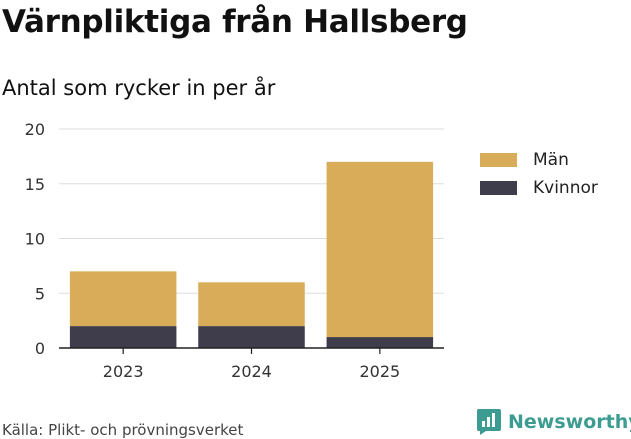 This screenshot has width=631, height=439. I want to click on legend-item-man: Män, so click(539, 160).